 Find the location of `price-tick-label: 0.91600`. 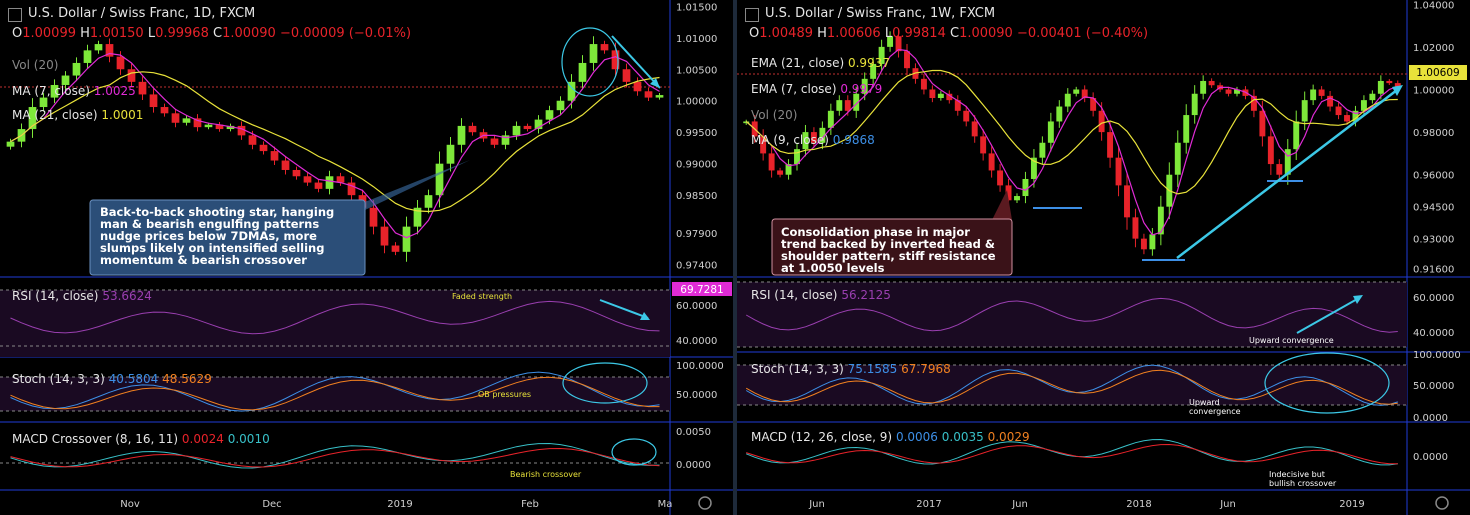

price-tick-label: 0.91600 is located at coordinates (1433, 269).